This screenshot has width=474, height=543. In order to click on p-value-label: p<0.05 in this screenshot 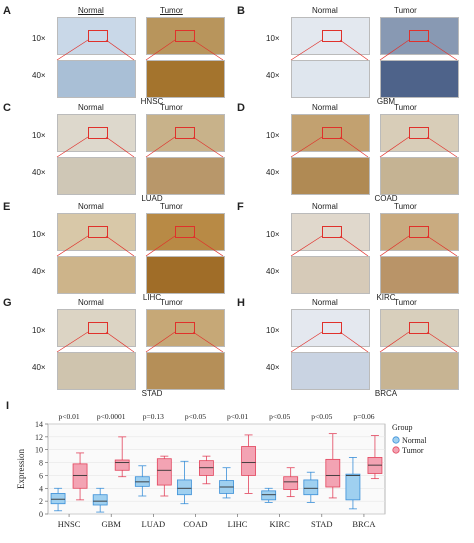, I will do `click(279, 416)`.